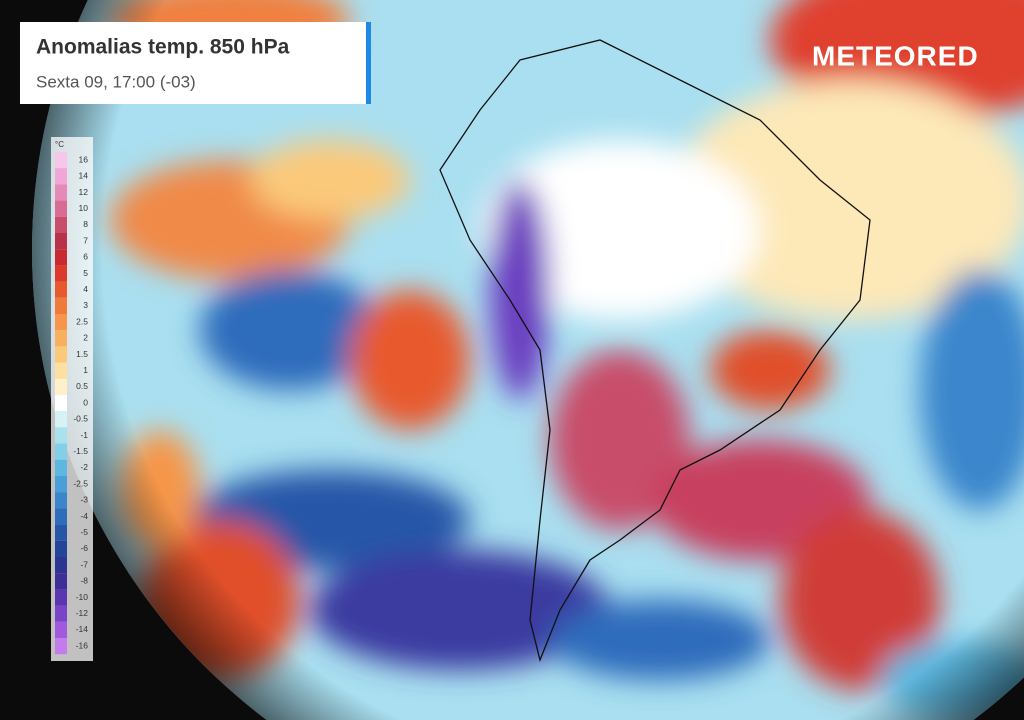  What do you see at coordinates (80, 419) in the screenshot?
I see `legend-label: -0.5` at bounding box center [80, 419].